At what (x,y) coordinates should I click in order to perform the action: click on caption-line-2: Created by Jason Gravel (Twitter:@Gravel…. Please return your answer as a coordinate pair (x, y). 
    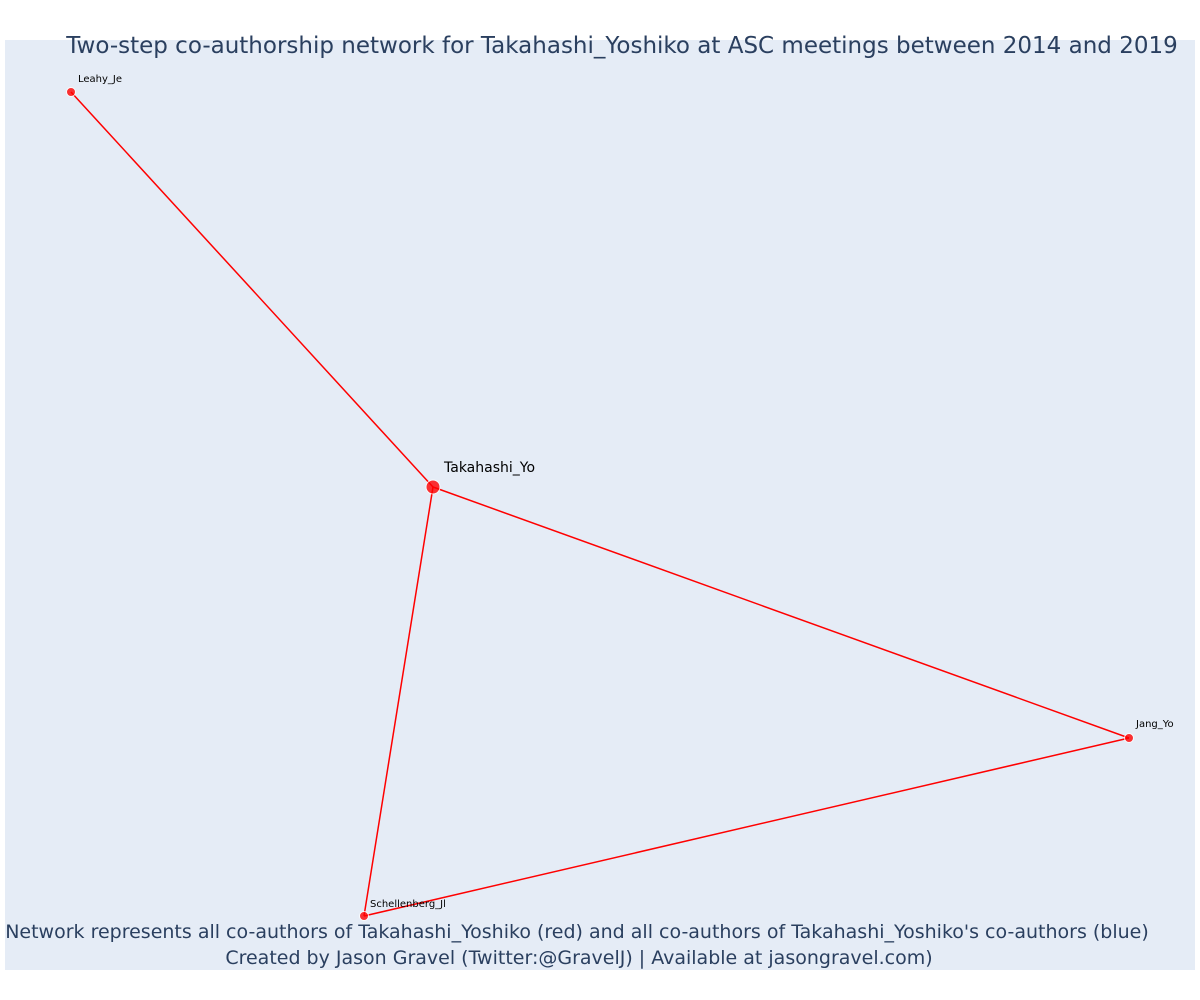
    Looking at the image, I should click on (578, 958).